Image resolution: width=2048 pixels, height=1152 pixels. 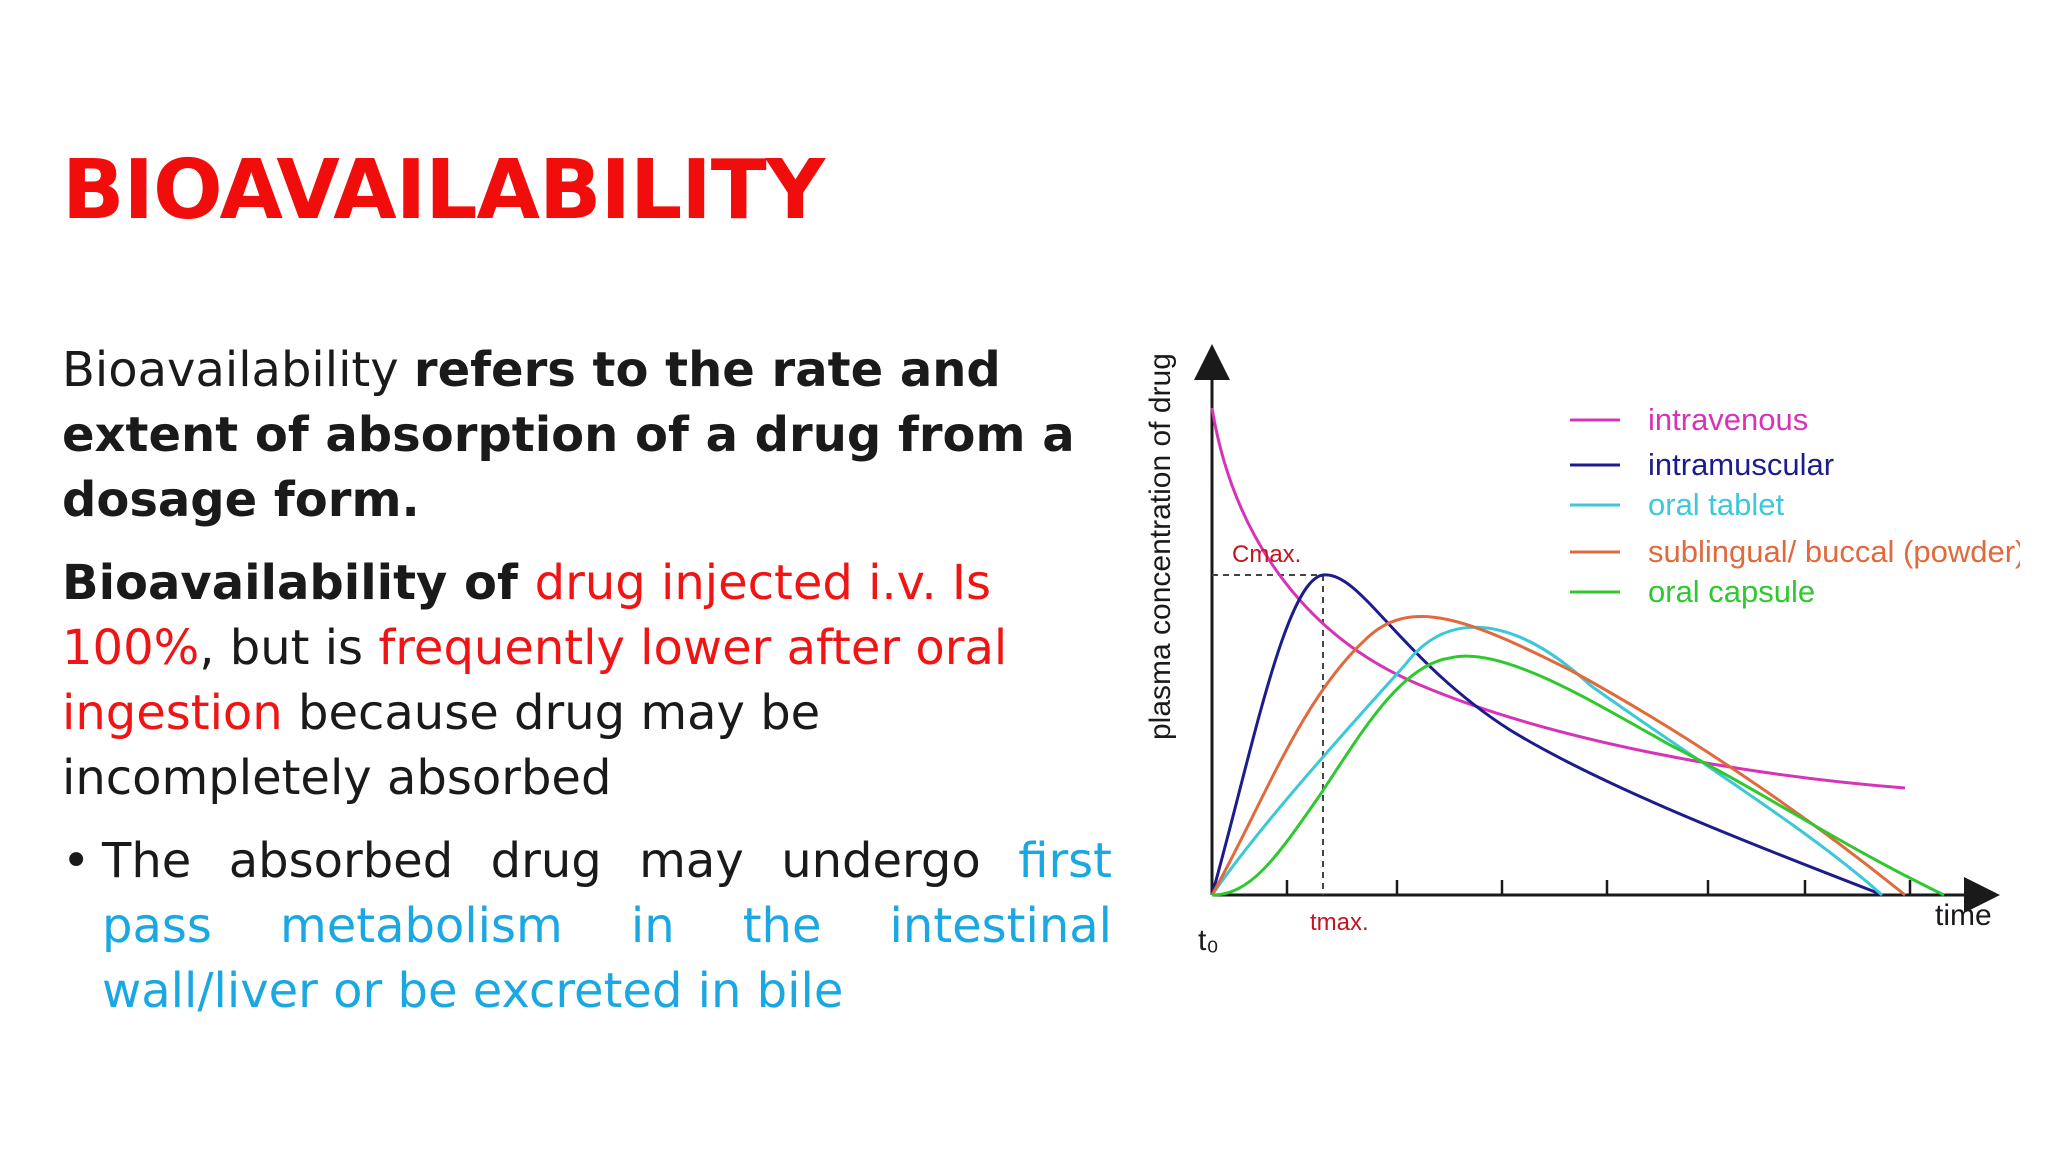 What do you see at coordinates (560, 861) in the screenshot?
I see `bullet-lead: The absorbed drug may undergo` at bounding box center [560, 861].